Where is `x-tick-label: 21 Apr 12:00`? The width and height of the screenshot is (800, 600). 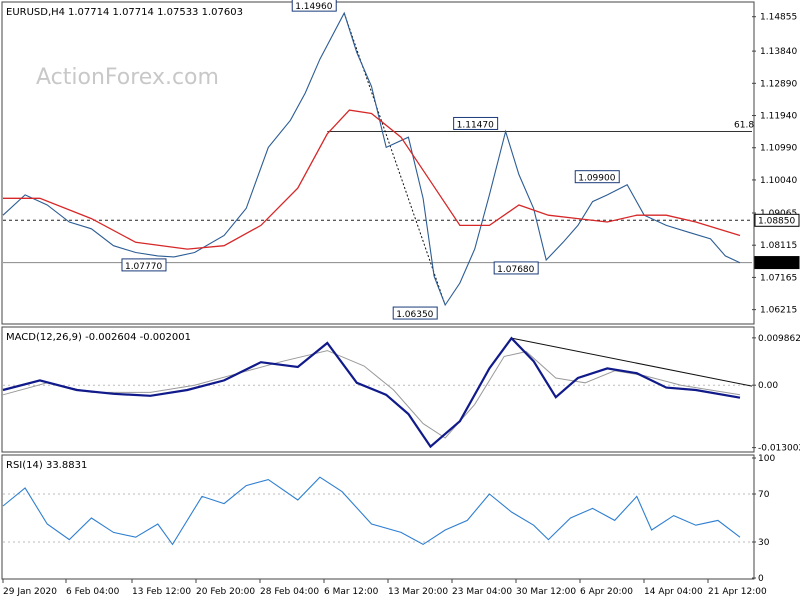
x-tick-label: 21 Apr 12:00 is located at coordinates (737, 592).